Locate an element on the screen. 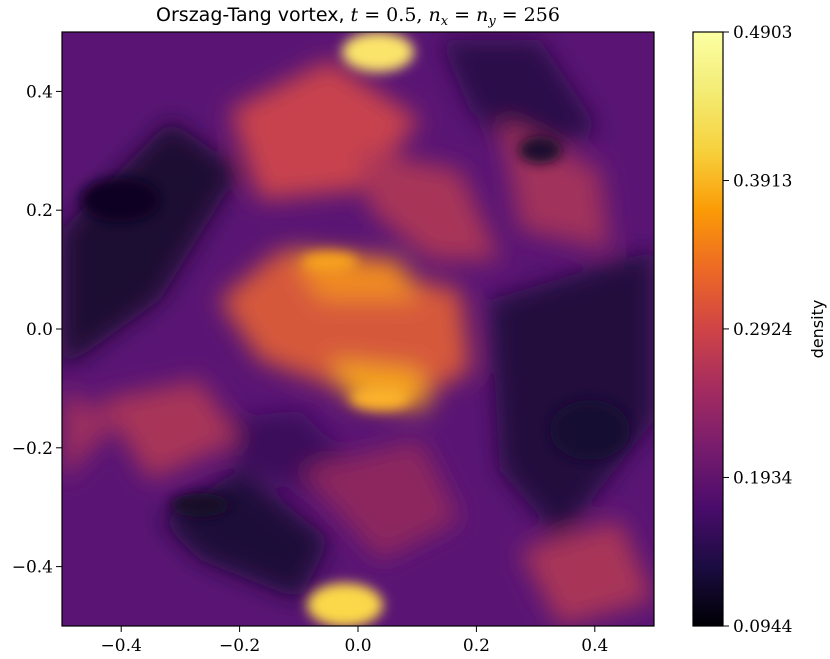 Image resolution: width=830 pixels, height=659 pixels. x-tick-label: −0.2 is located at coordinates (239, 646).